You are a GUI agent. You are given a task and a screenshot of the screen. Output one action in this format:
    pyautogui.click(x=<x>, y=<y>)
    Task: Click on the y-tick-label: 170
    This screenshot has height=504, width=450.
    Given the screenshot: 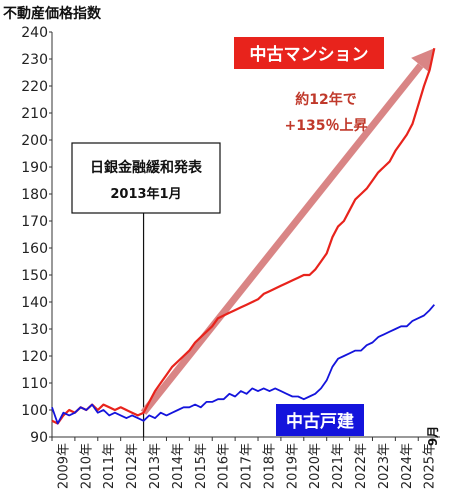 What is the action you would take?
    pyautogui.click(x=34, y=222)
    